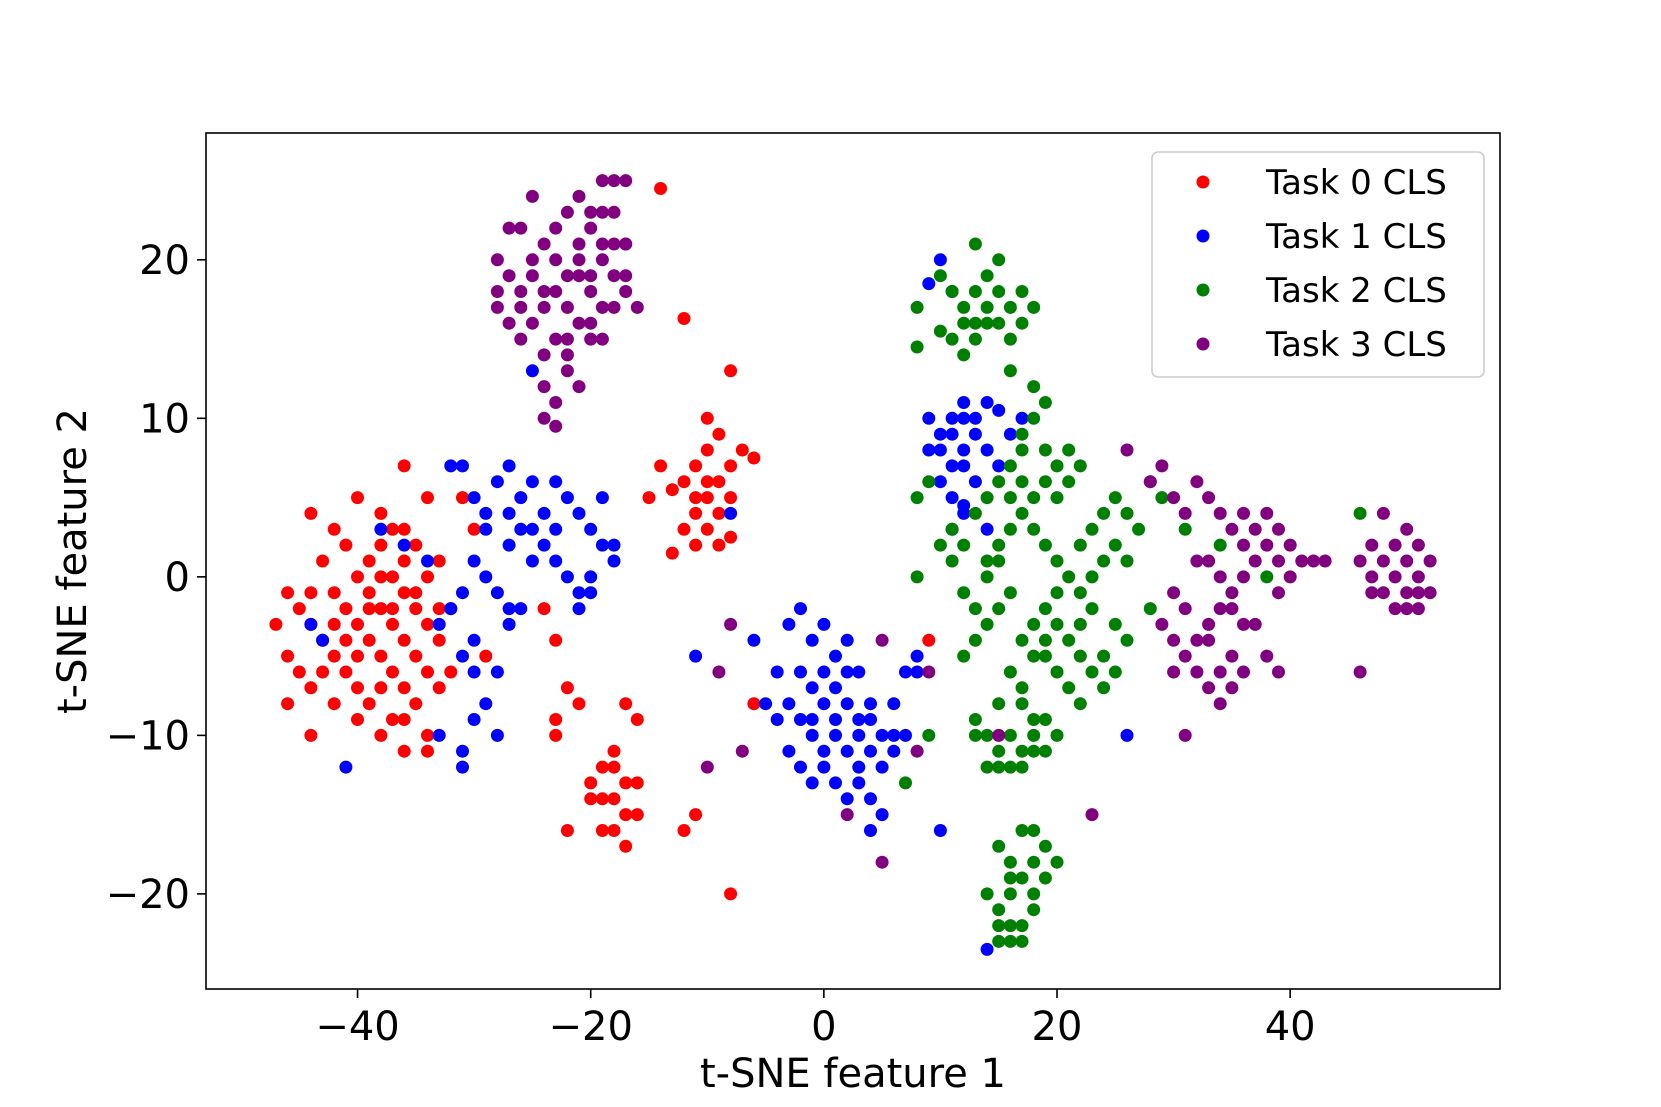  I want to click on legend-label-task-1: Task 1 CLS, so click(1356, 237).